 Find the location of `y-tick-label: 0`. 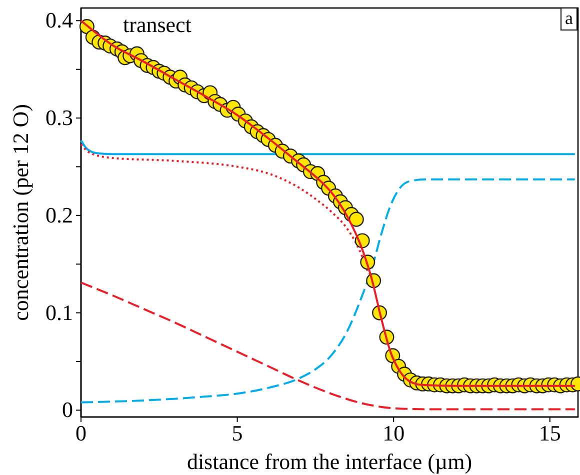

y-tick-label: 0 is located at coordinates (67, 409).